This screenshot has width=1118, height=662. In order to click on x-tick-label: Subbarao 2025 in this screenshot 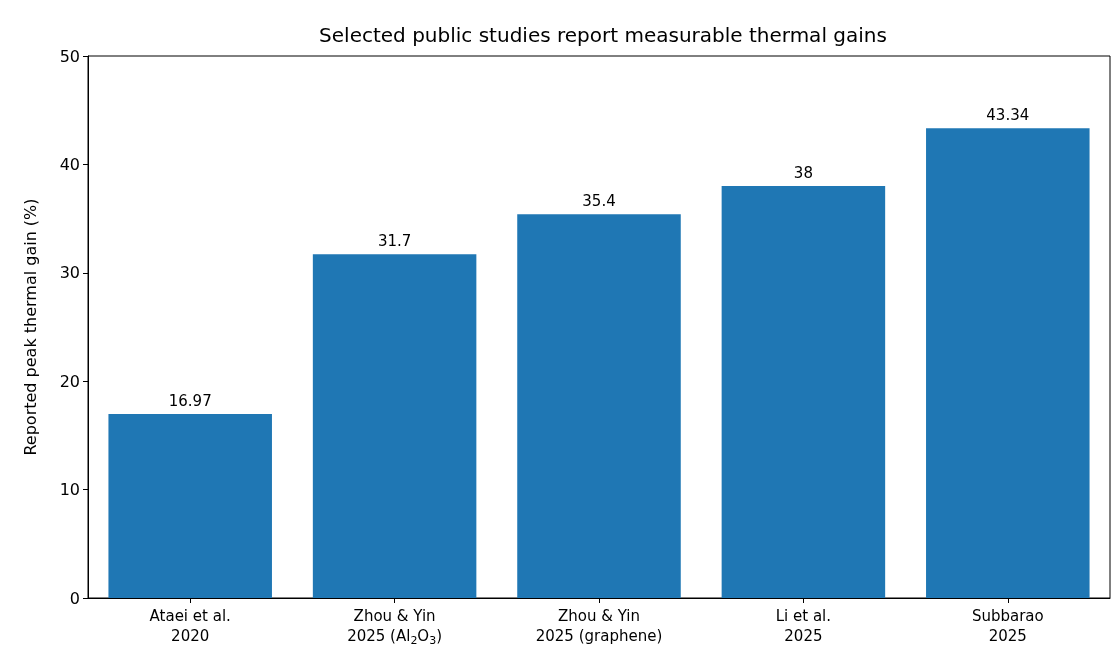, I will do `click(1007, 626)`.